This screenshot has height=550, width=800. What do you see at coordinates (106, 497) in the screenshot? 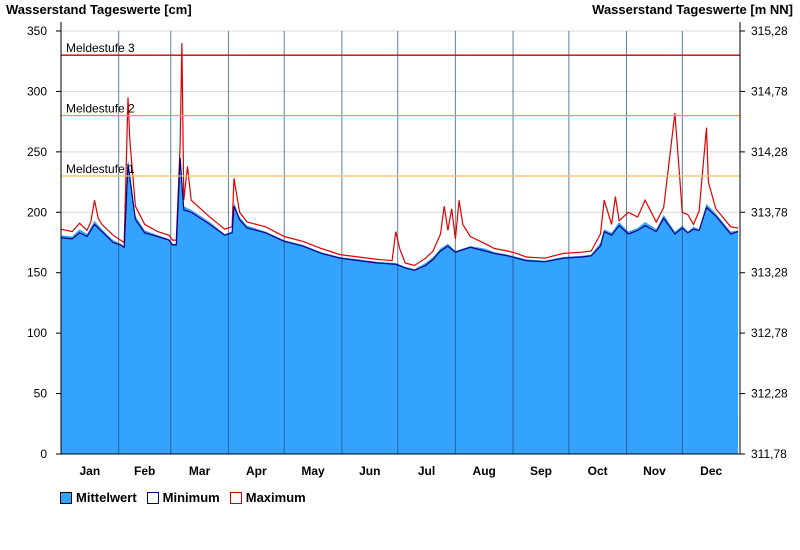
I see `legend-label: Mittelwert` at bounding box center [106, 497].